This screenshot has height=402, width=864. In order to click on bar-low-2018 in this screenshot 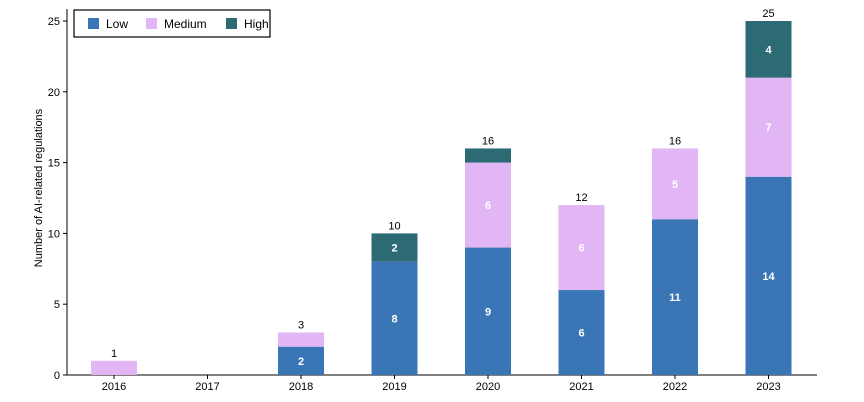, I will do `click(301, 360)`.